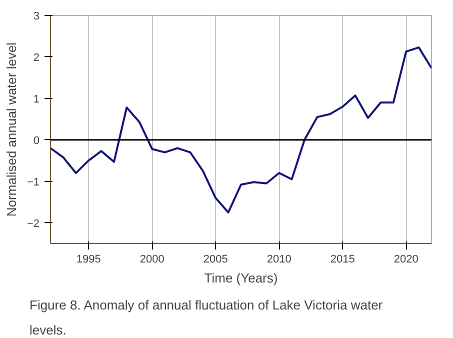 This screenshot has height=338, width=453. I want to click on x-tick-label: 2005, so click(215, 260).